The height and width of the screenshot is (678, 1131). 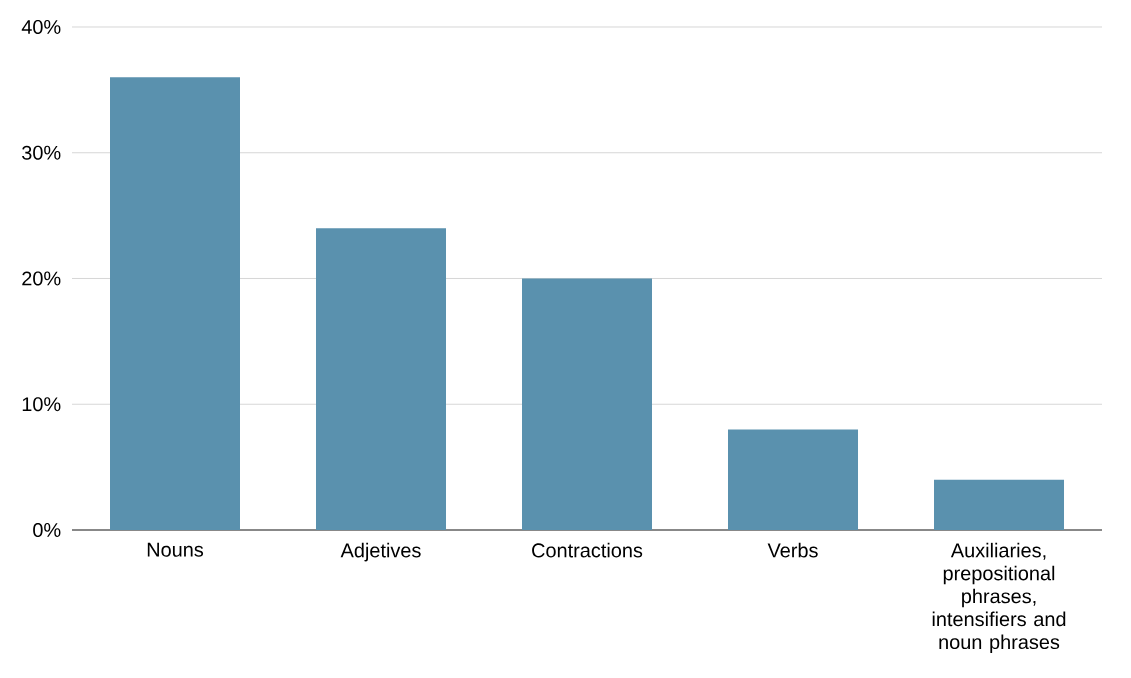 I want to click on y-tick-label: 0%, so click(x=47, y=530).